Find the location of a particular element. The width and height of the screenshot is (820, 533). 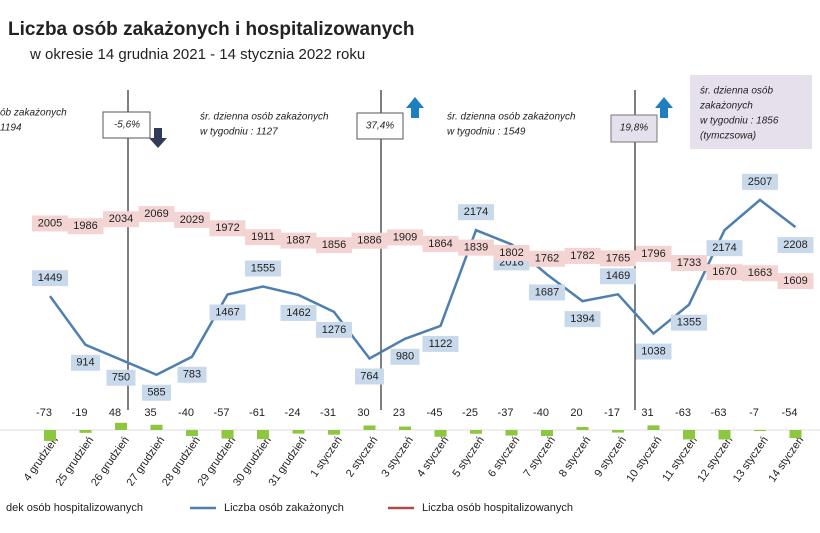

data-label: -19 is located at coordinates (80, 413).